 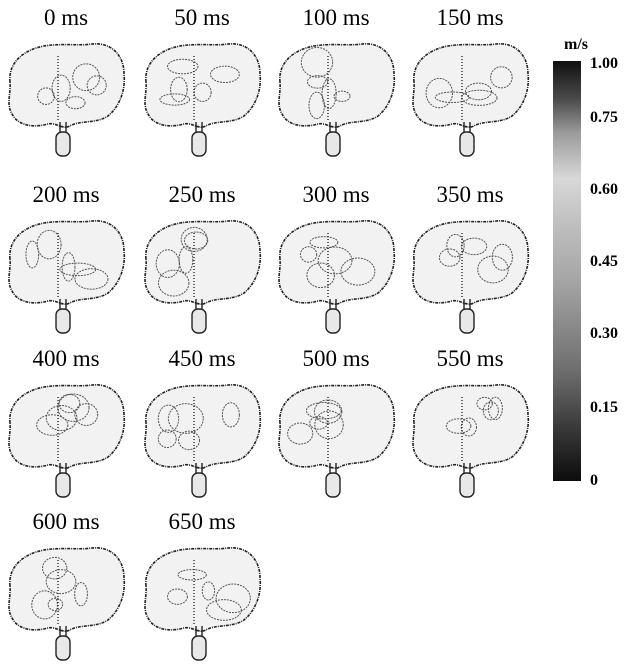 What do you see at coordinates (336, 17) in the screenshot?
I see `time-label: 100 ms` at bounding box center [336, 17].